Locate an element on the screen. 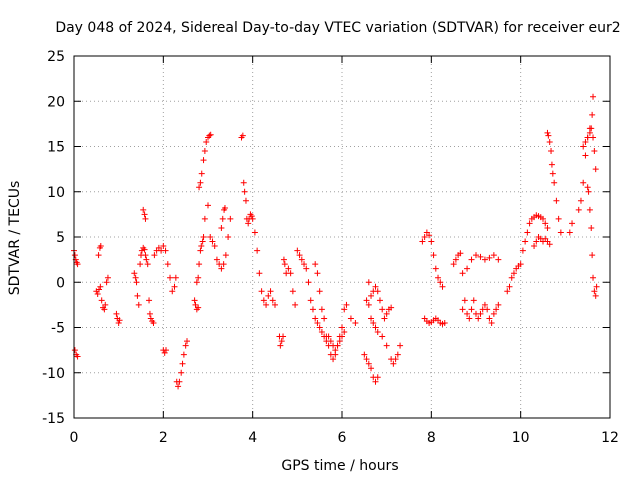 This screenshot has width=640, height=480. x-tick-label: 6 is located at coordinates (342, 438).